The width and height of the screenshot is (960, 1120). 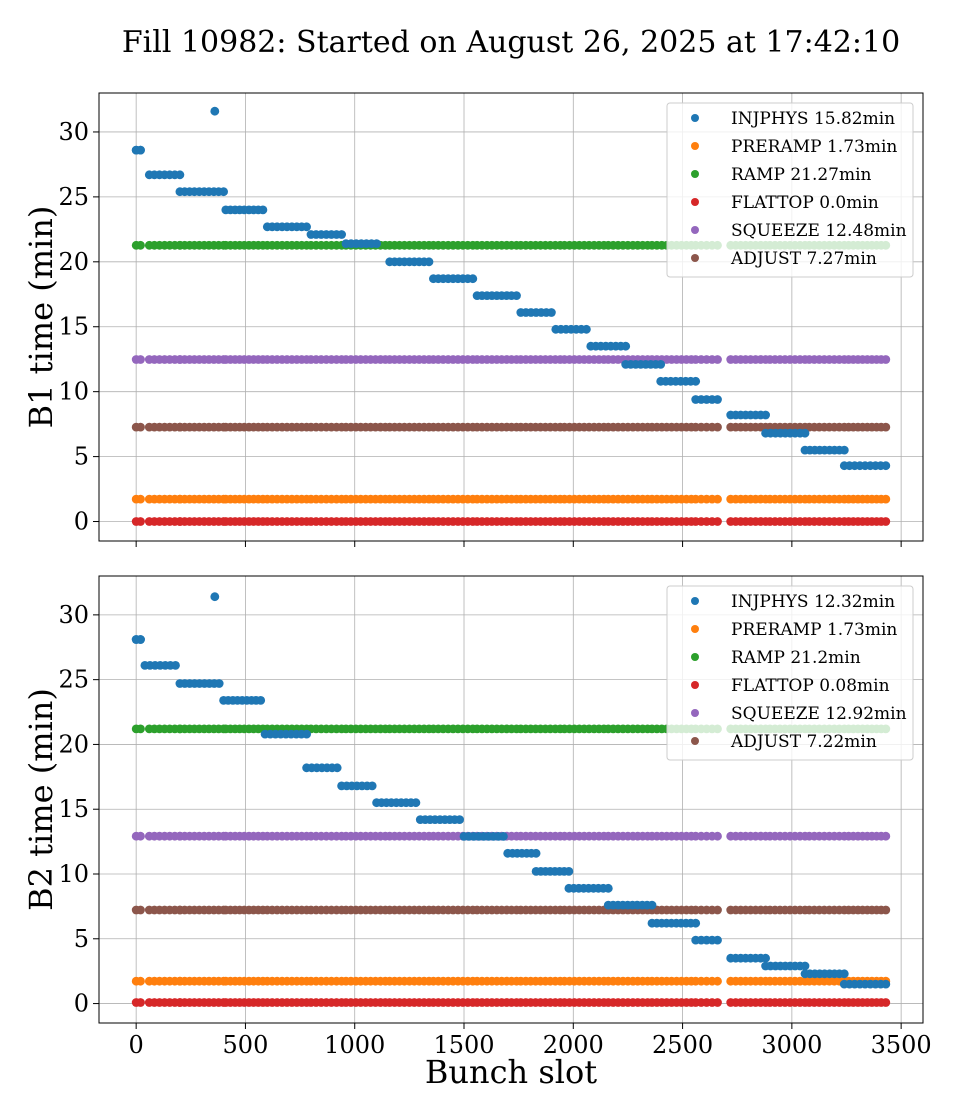 What do you see at coordinates (136, 1045) in the screenshot?
I see `x-tick-label: 0` at bounding box center [136, 1045].